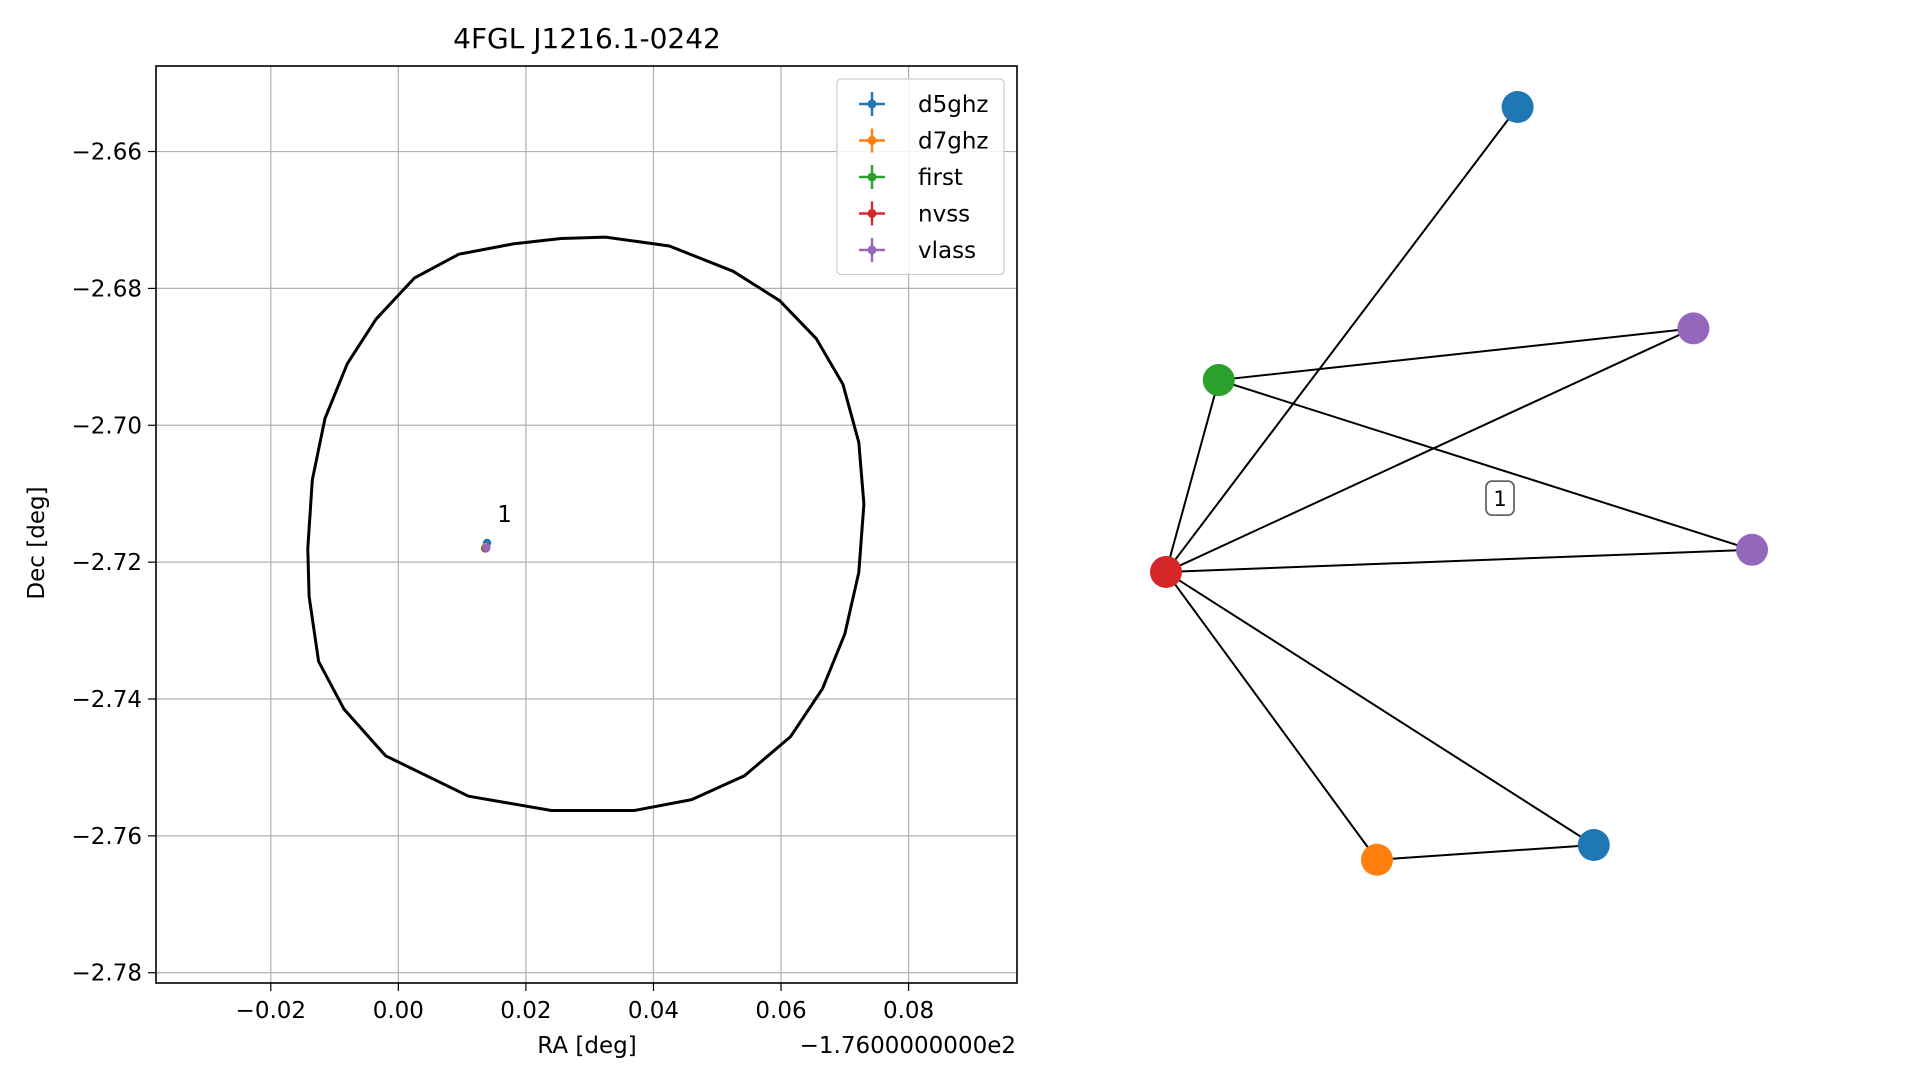  What do you see at coordinates (914, 214) in the screenshot?
I see `legend-item-nvss: nvss` at bounding box center [914, 214].